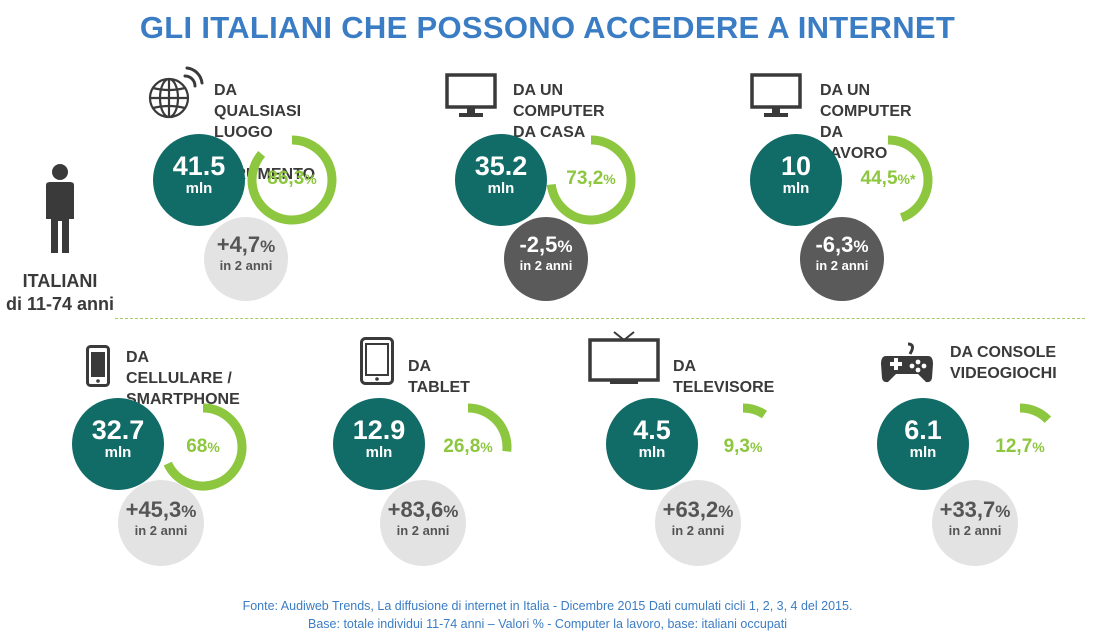 The height and width of the screenshot is (644, 1095). Describe the element at coordinates (923, 430) in the screenshot. I see `users-value: 6.1` at that location.